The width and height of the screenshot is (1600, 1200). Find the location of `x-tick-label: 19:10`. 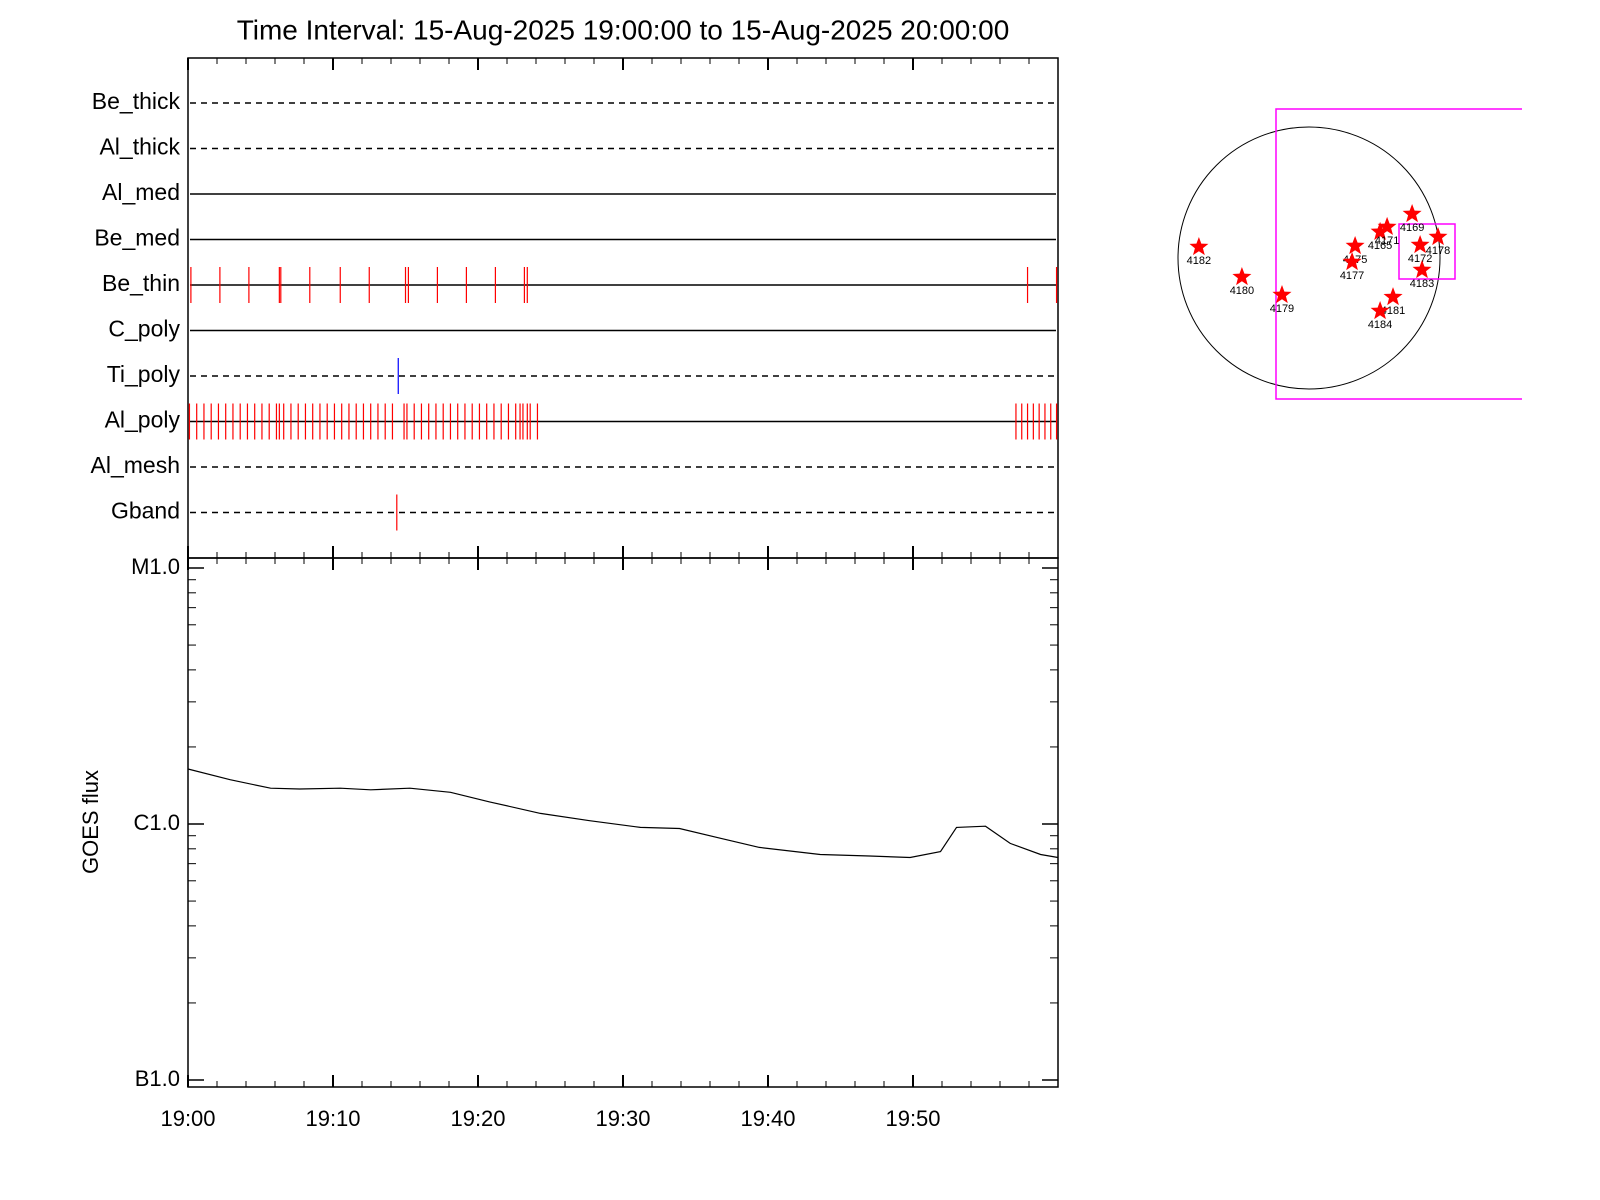

x-tick-label: 19:10 is located at coordinates (332, 1118).